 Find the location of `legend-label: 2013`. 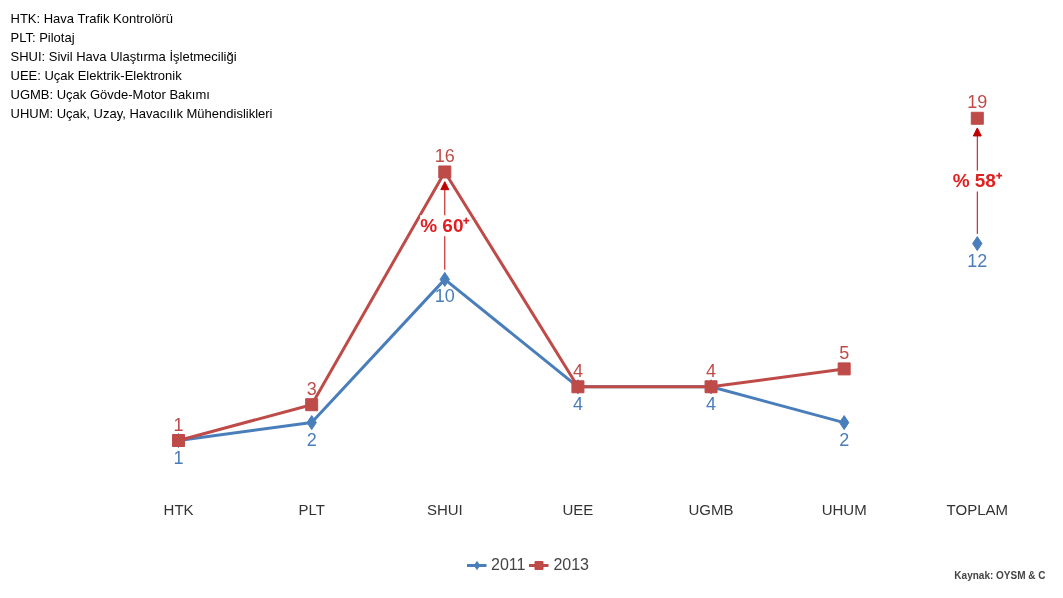

legend-label: 2013 is located at coordinates (571, 565).